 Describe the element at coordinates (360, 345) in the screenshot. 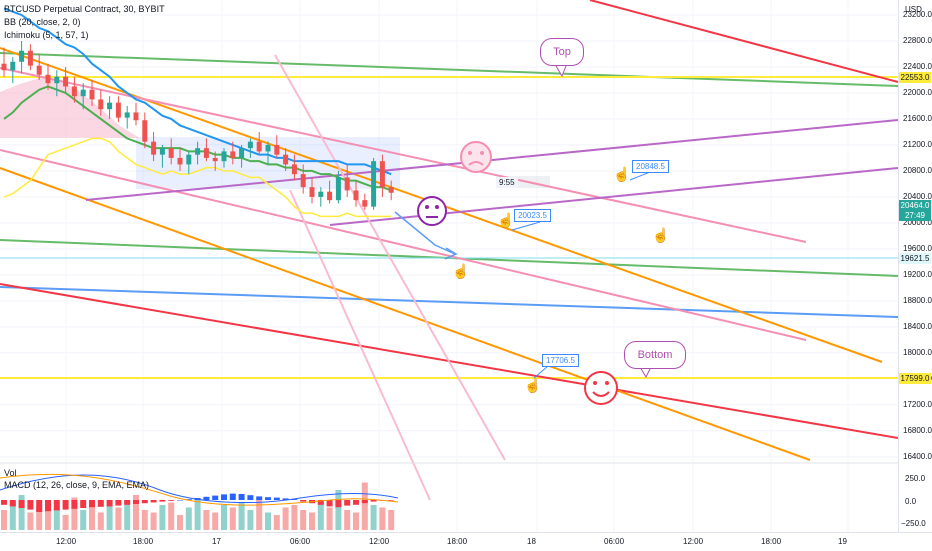

I see `pink-steep-line-left` at that location.